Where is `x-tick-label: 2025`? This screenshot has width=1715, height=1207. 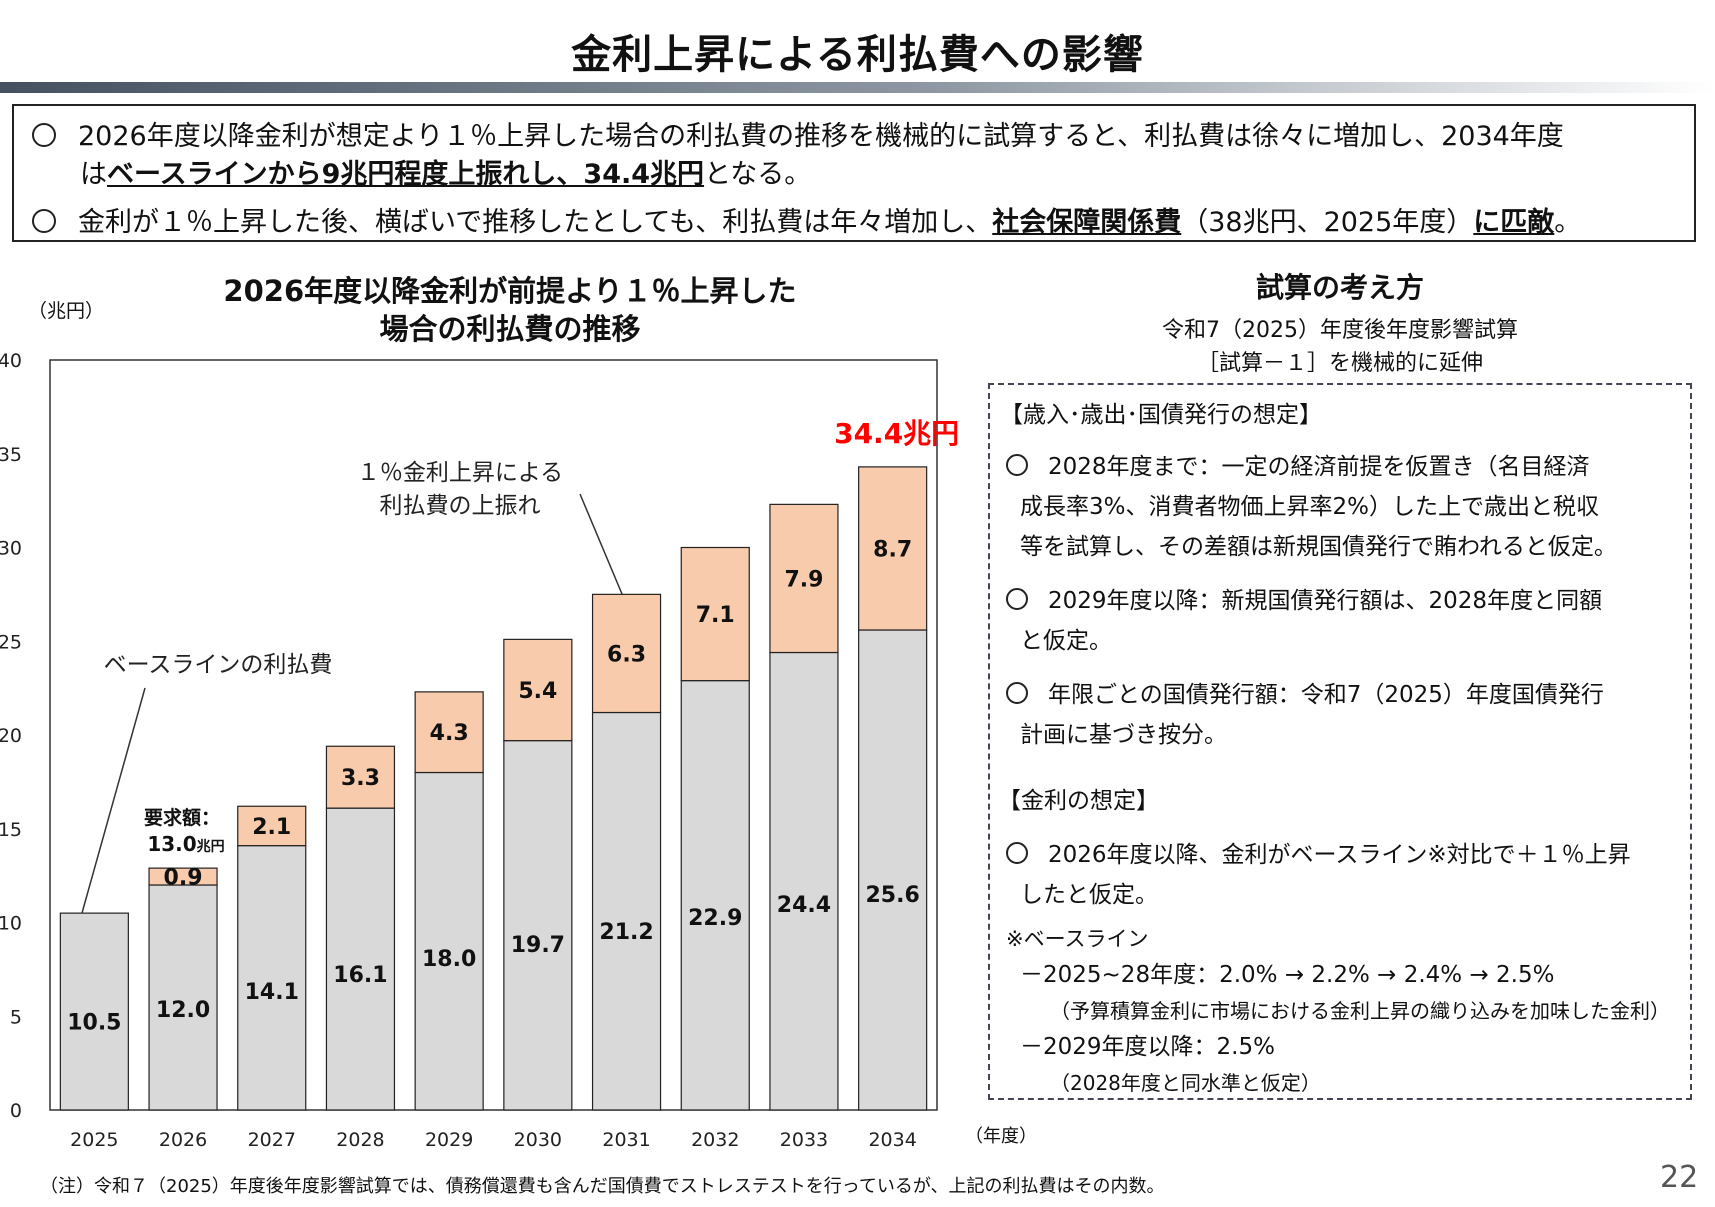 x-tick-label: 2025 is located at coordinates (94, 1140).